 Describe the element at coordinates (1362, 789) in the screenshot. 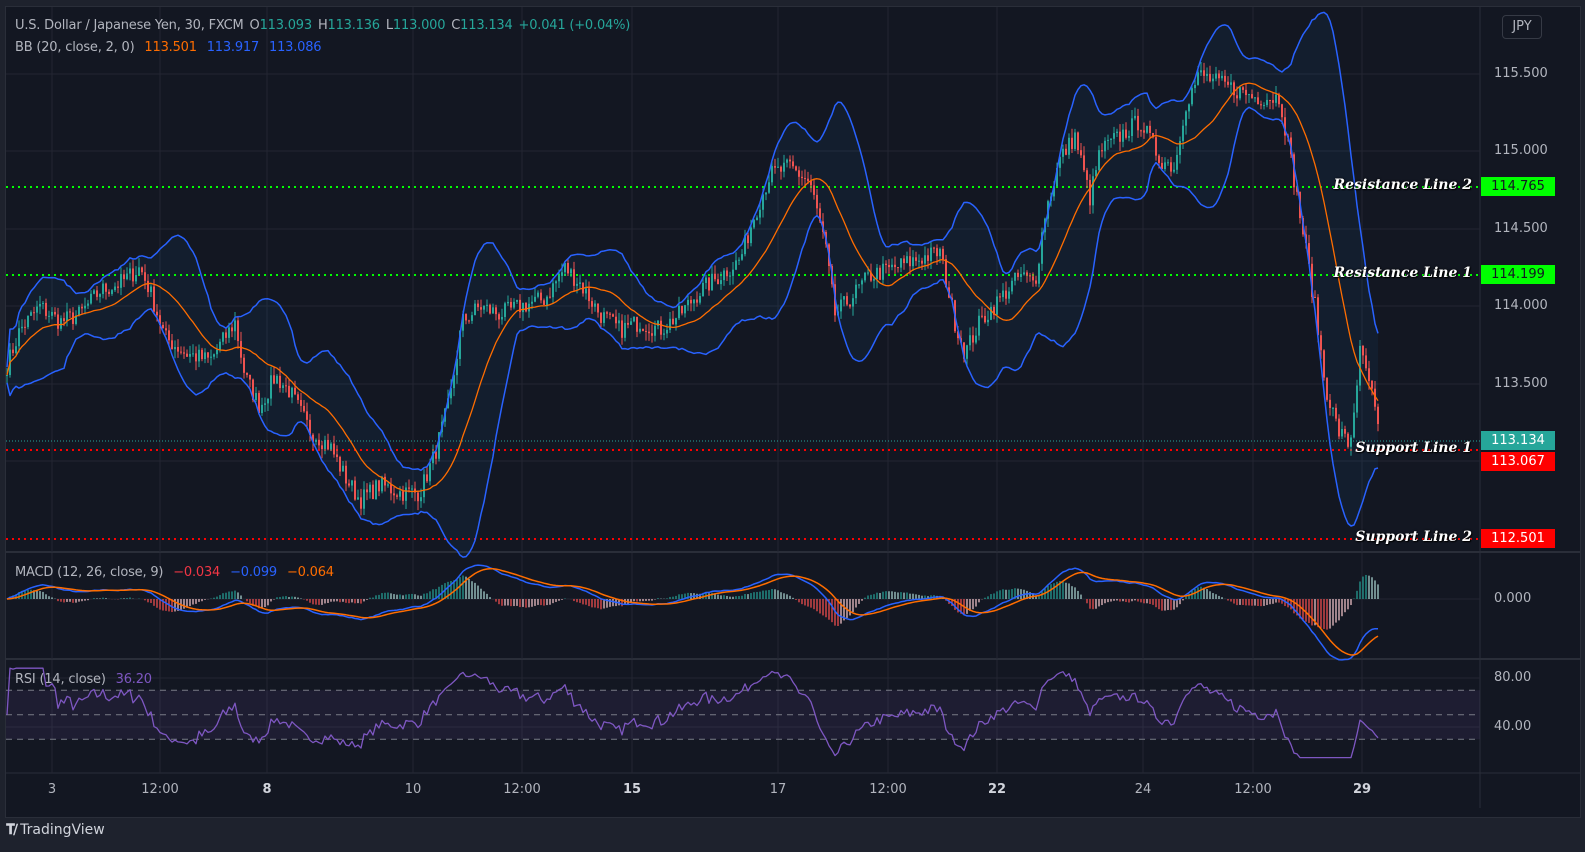

I see `time-axis-label: 29` at that location.